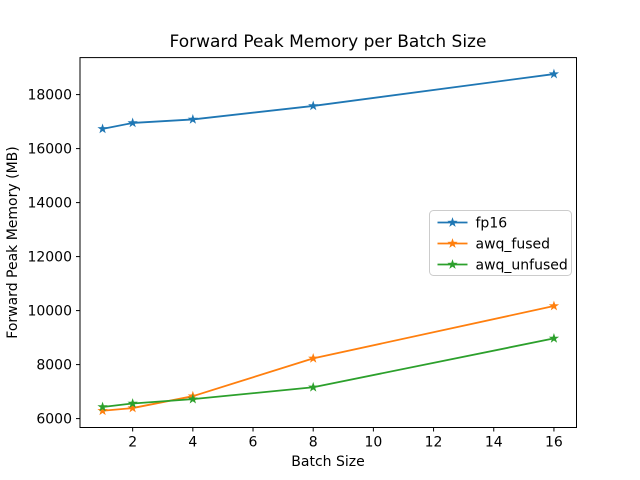  What do you see at coordinates (513, 245) in the screenshot?
I see `legend-label: awq_fused` at bounding box center [513, 245].